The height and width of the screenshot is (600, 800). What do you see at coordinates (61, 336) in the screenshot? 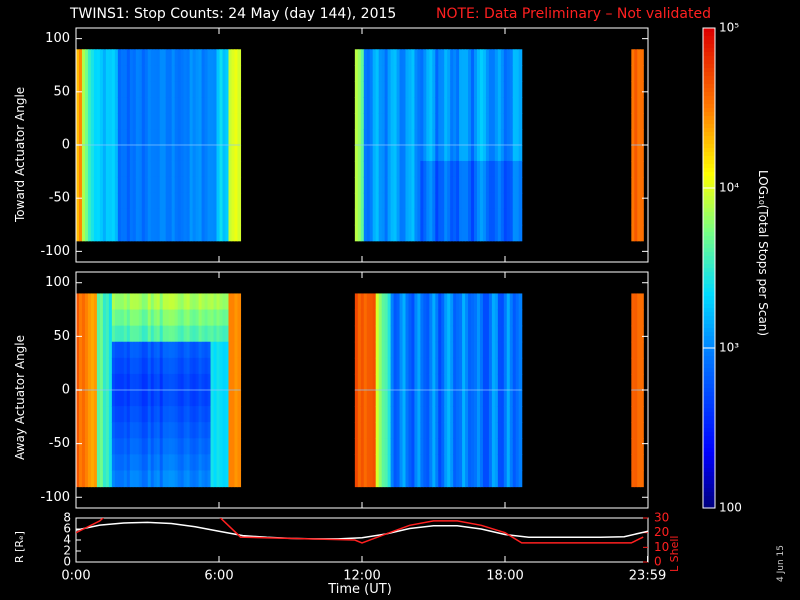
I see `y-tick-label: 50` at bounding box center [61, 336].